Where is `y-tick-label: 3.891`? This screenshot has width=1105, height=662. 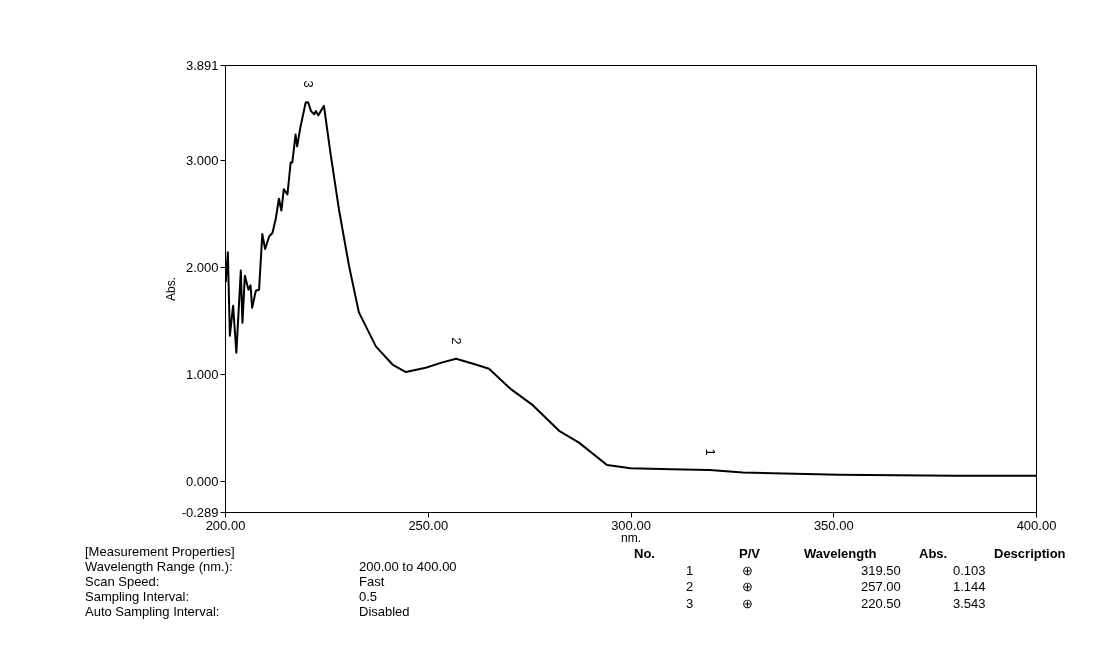
y-tick-label: 3.891 is located at coordinates (202, 65).